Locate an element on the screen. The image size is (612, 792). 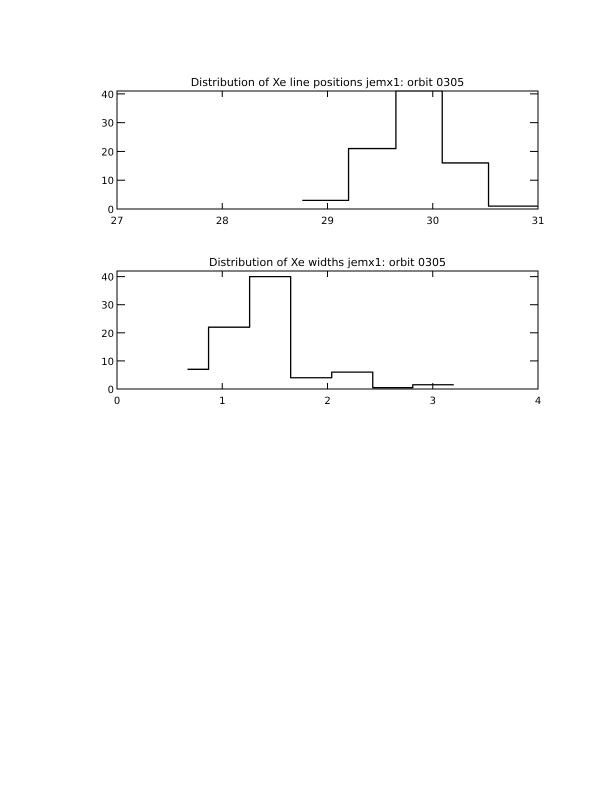
chart-title: Distribution of Xe line positions jemx1: orbit 0305 is located at coordinates (327, 82).